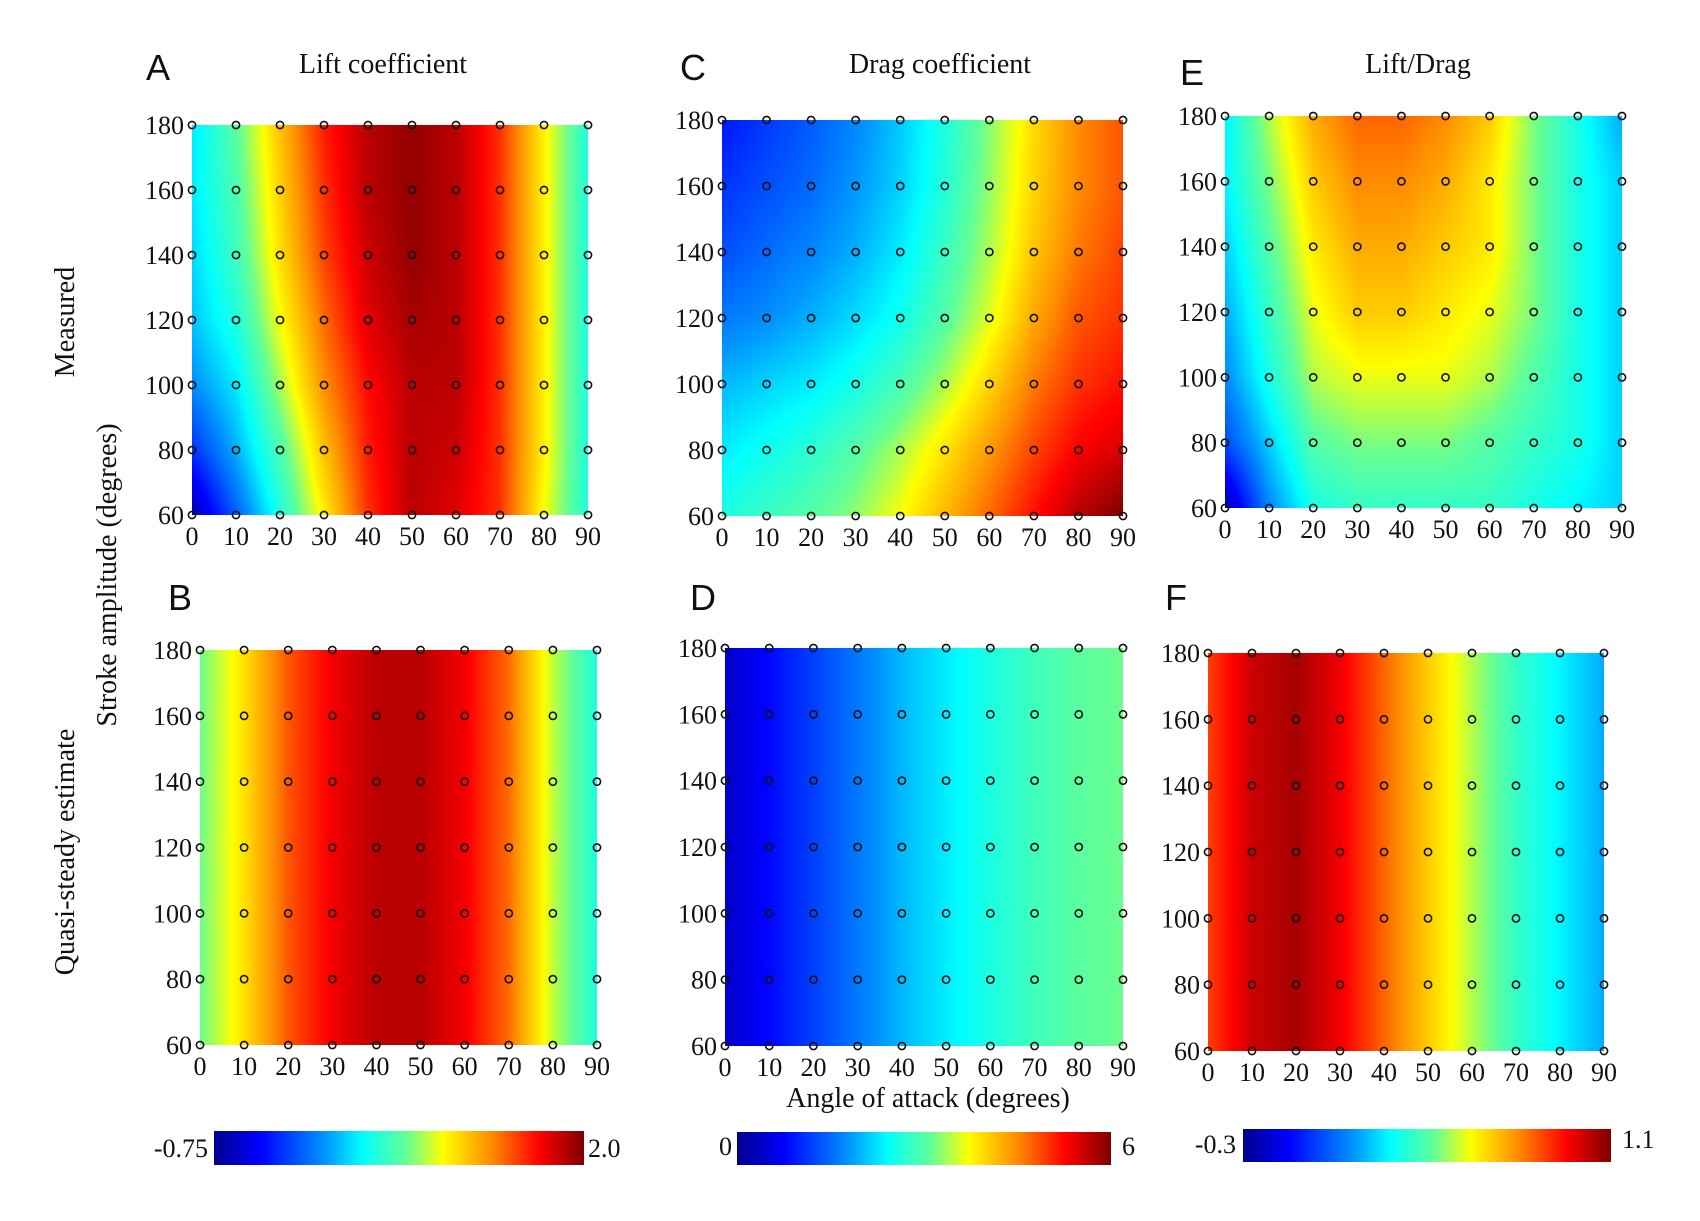 The image size is (1700, 1221). What do you see at coordinates (989, 537) in the screenshot?
I see `x-tick-label: 60` at bounding box center [989, 537].